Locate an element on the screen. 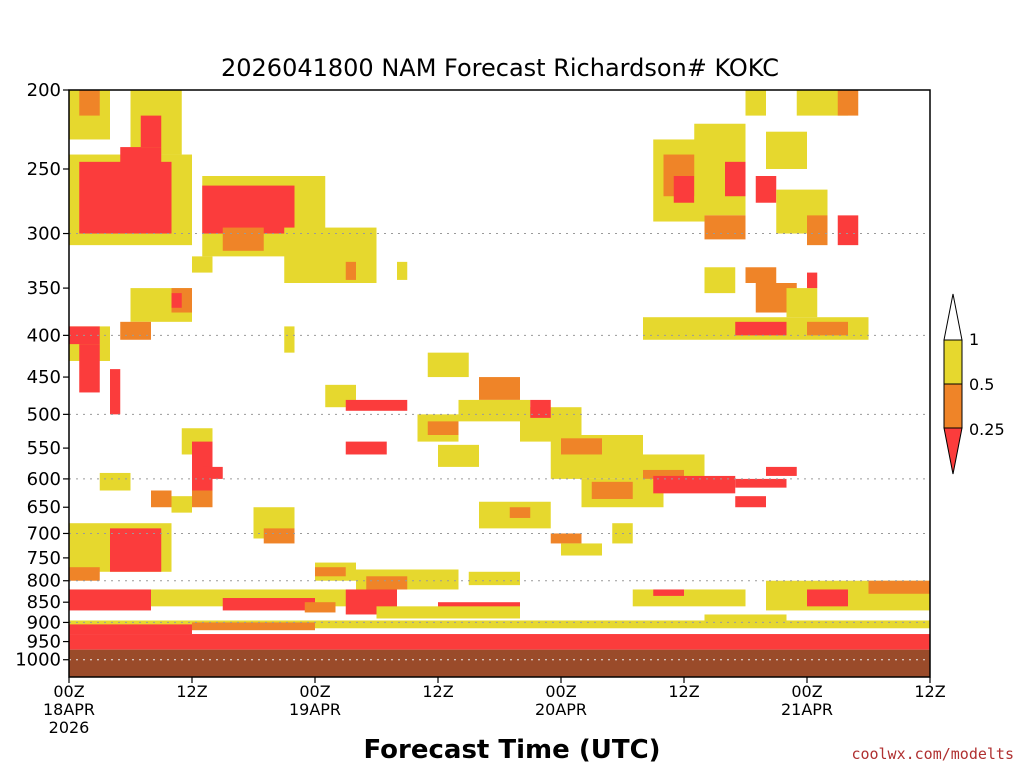  y-tick-label: 450 is located at coordinates (44, 377).